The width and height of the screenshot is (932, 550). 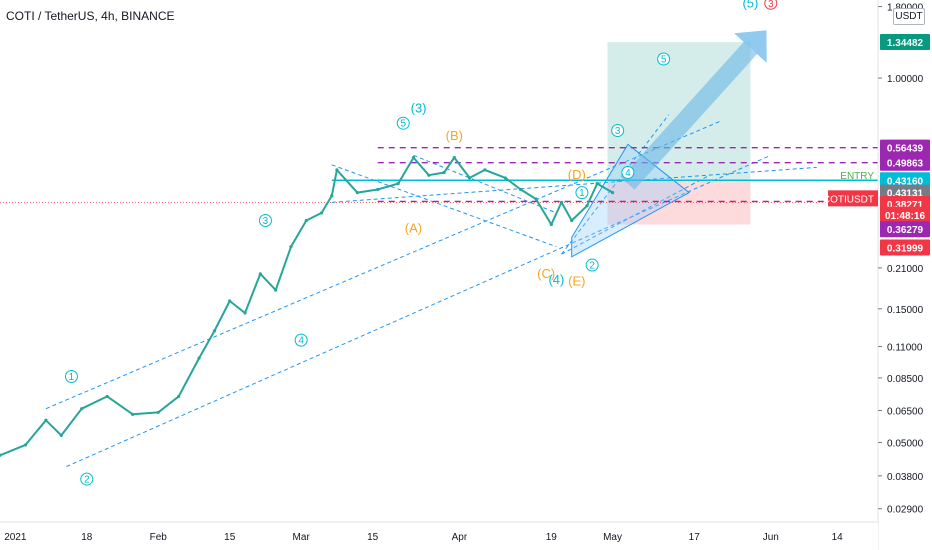 I want to click on price-tag-5: 0.38271, so click(x=905, y=205).